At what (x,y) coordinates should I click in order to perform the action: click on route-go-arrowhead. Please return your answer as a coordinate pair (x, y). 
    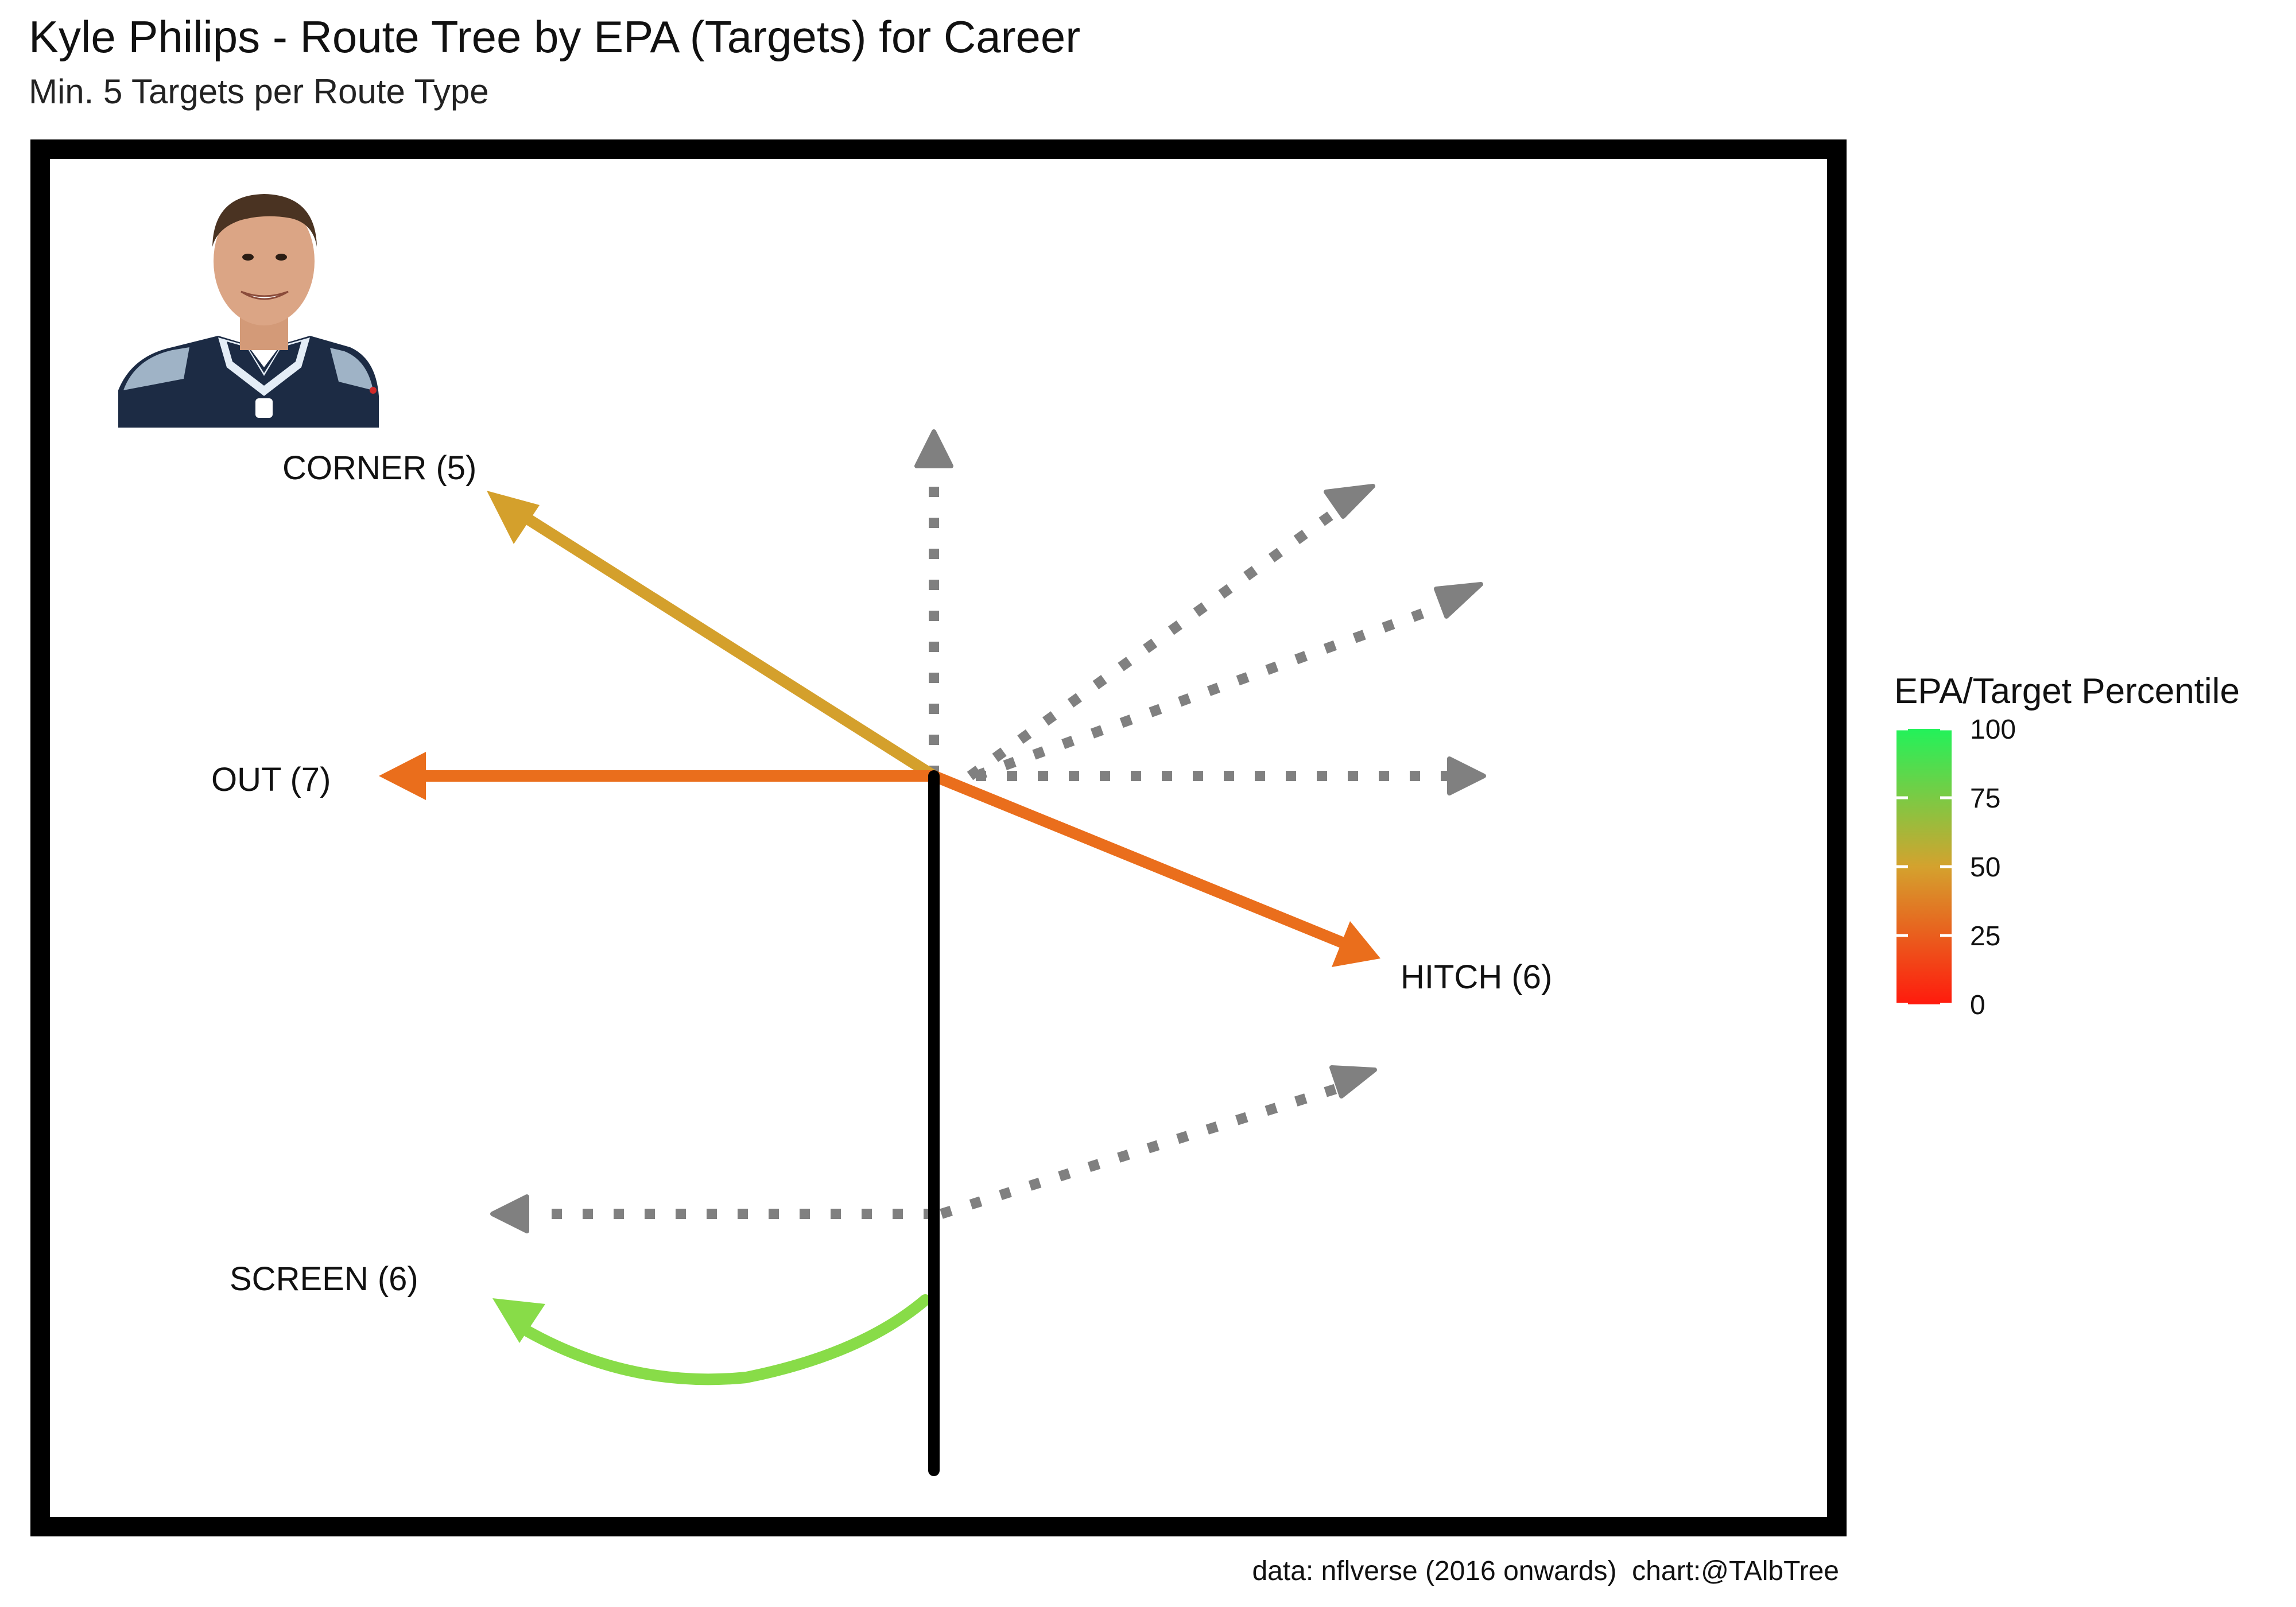
    Looking at the image, I should click on (933, 449).